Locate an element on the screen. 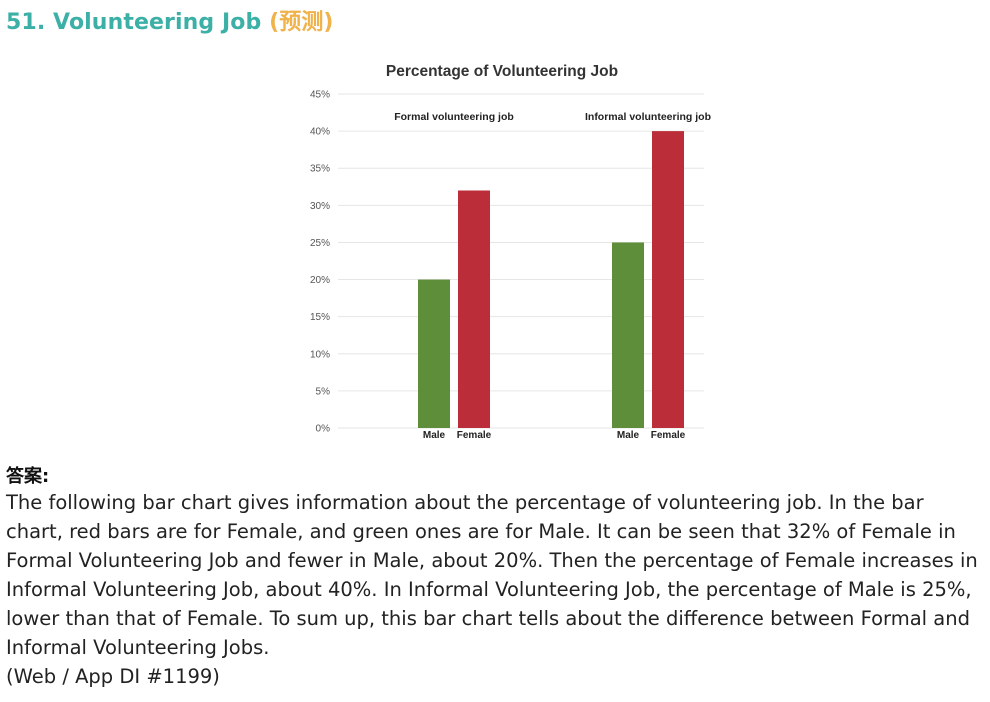 Image resolution: width=990 pixels, height=702 pixels. y-tick-label: 10% is located at coordinates (320, 354).